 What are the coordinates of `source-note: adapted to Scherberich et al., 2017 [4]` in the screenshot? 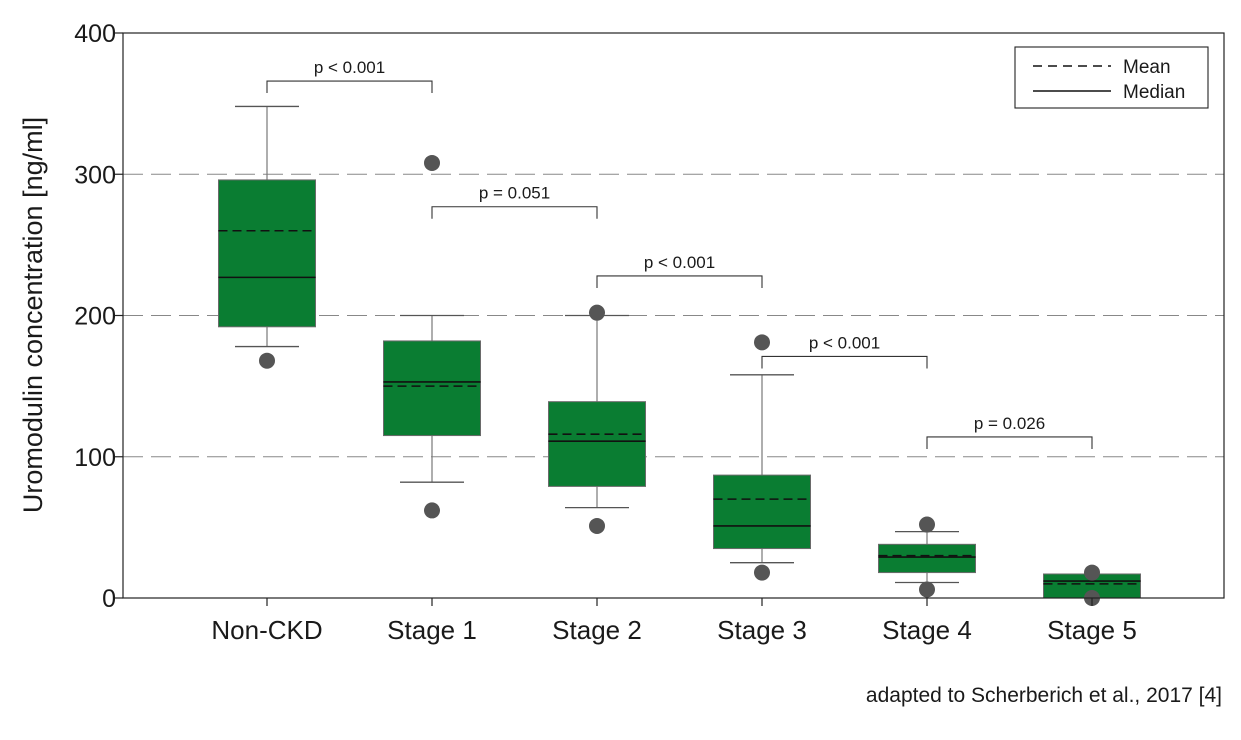 It's located at (1043, 695).